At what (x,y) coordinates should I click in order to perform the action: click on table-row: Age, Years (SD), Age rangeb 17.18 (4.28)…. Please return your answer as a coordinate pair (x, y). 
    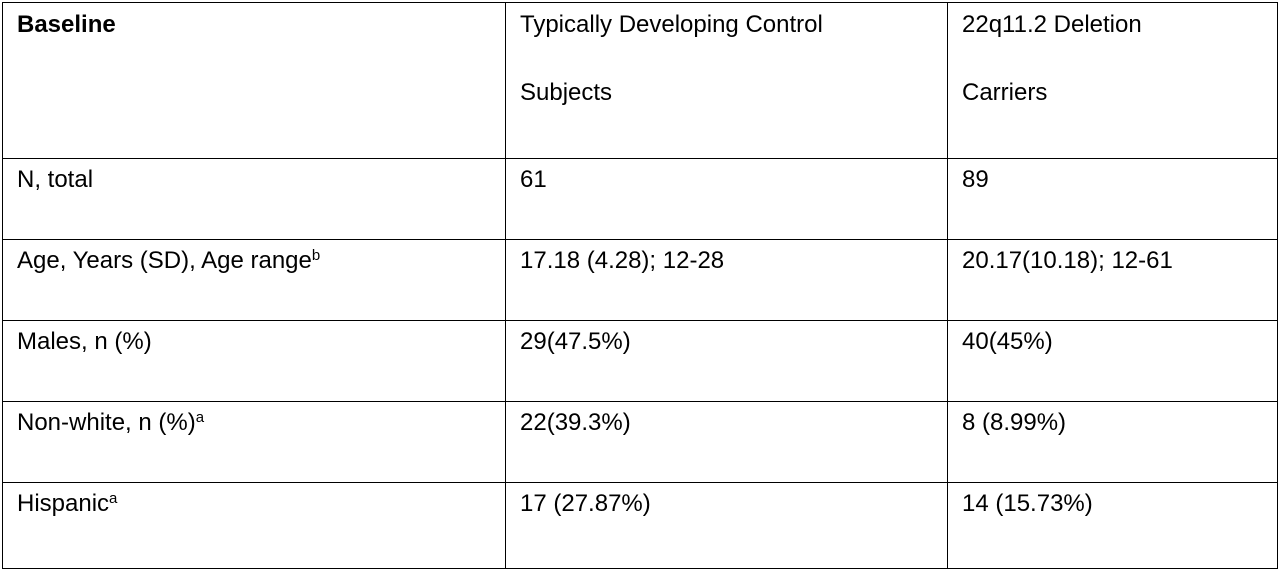
    Looking at the image, I should click on (640, 280).